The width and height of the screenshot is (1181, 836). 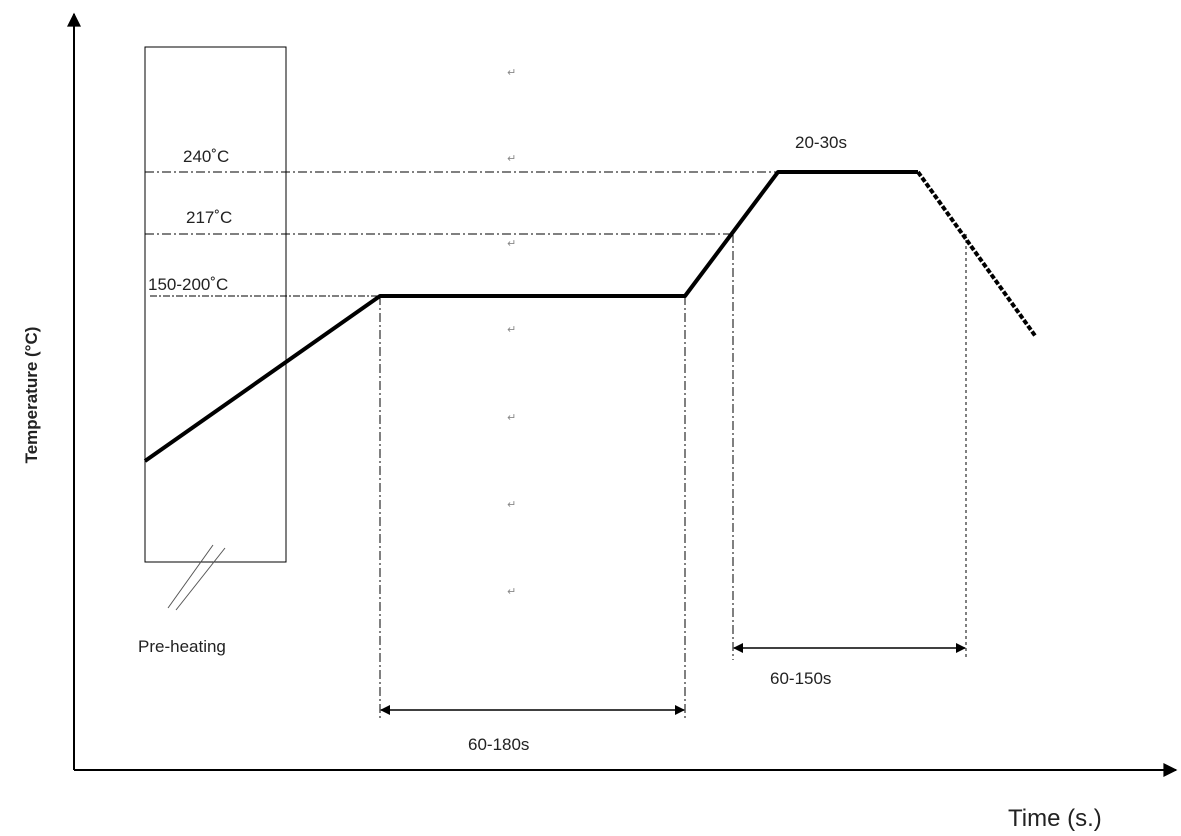 I want to click on y-axis-label: Temperature (°C), so click(x=31, y=395).